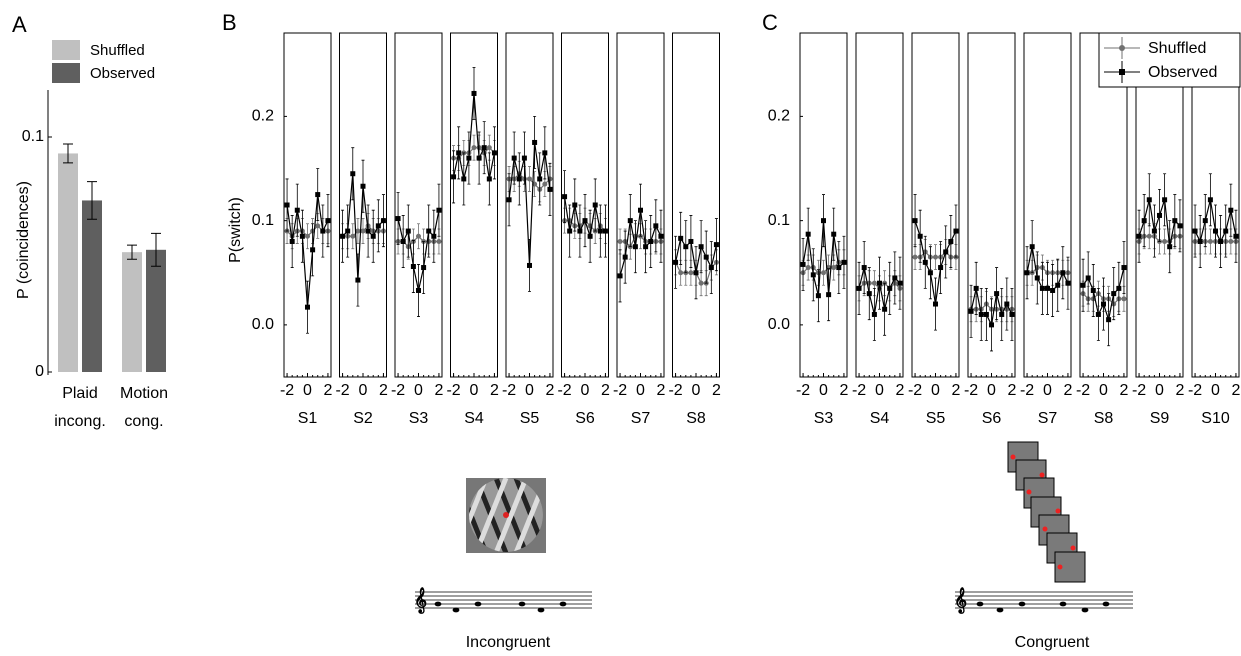 This screenshot has height=656, width=1241. Describe the element at coordinates (419, 418) in the screenshot. I see `subplot-label: S3` at that location.